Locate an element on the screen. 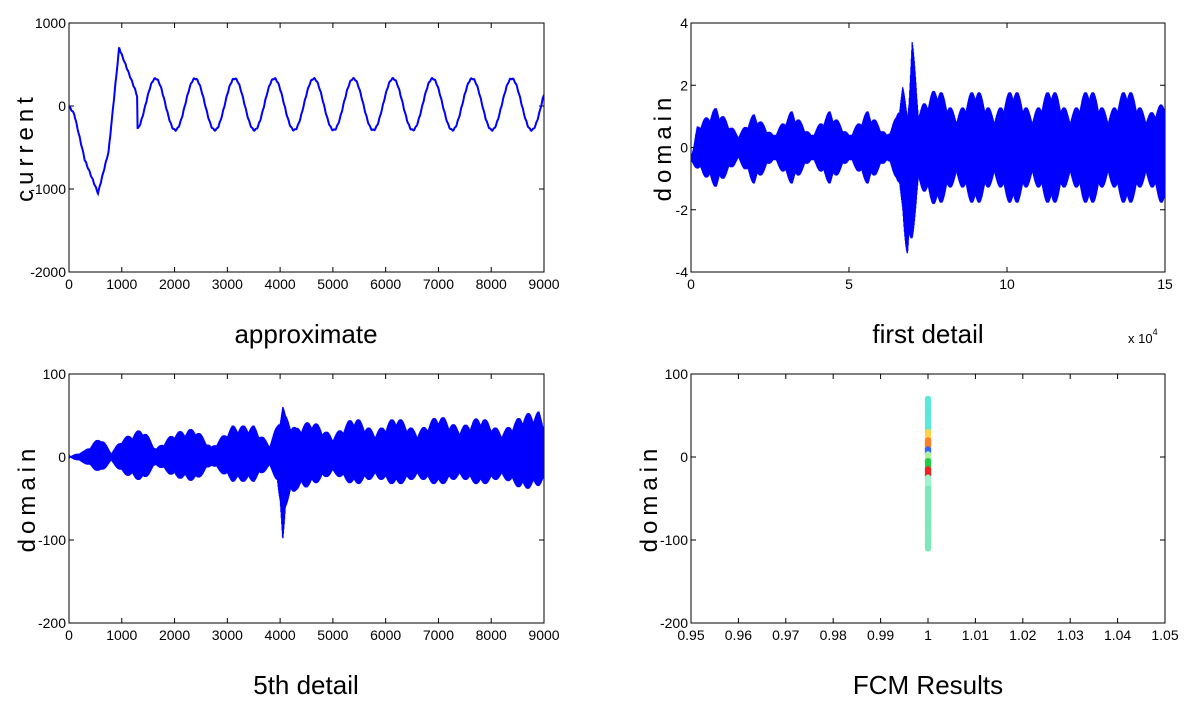 This screenshot has width=1189, height=702. x-tick-label-5th-detail: 5000 is located at coordinates (332, 635).